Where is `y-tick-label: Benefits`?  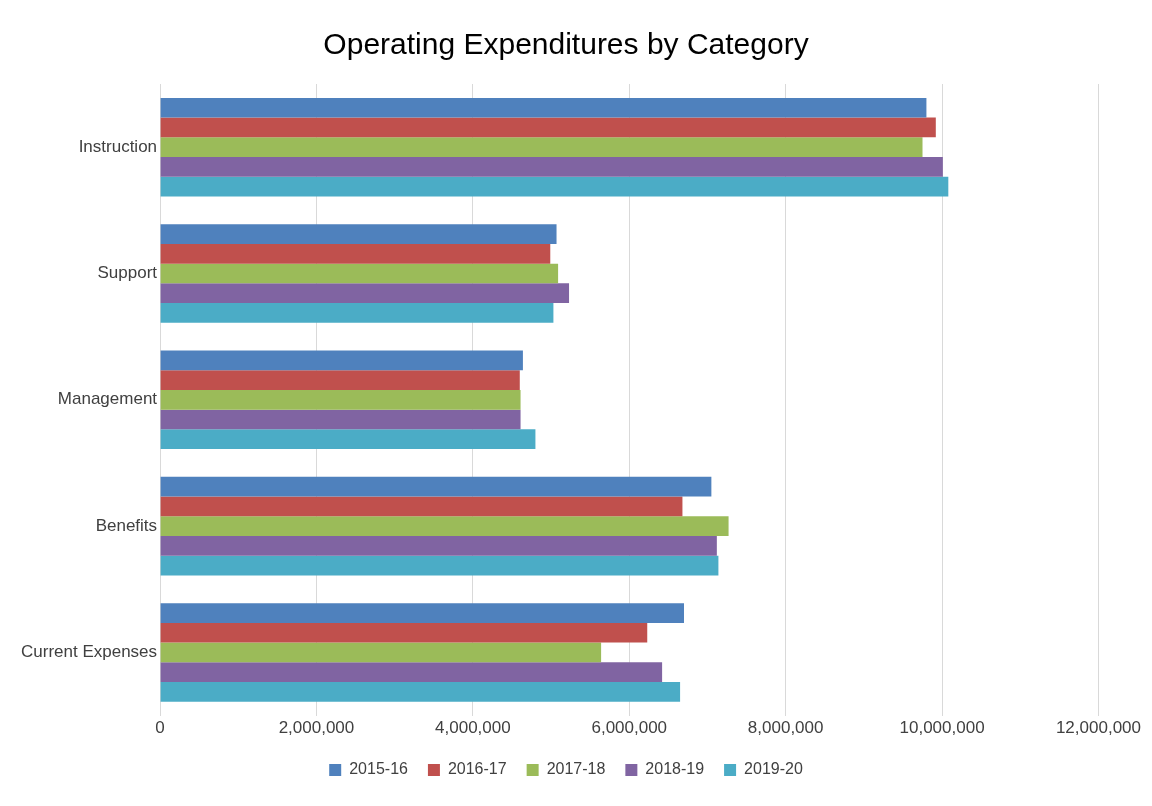 y-tick-label: Benefits is located at coordinates (126, 525).